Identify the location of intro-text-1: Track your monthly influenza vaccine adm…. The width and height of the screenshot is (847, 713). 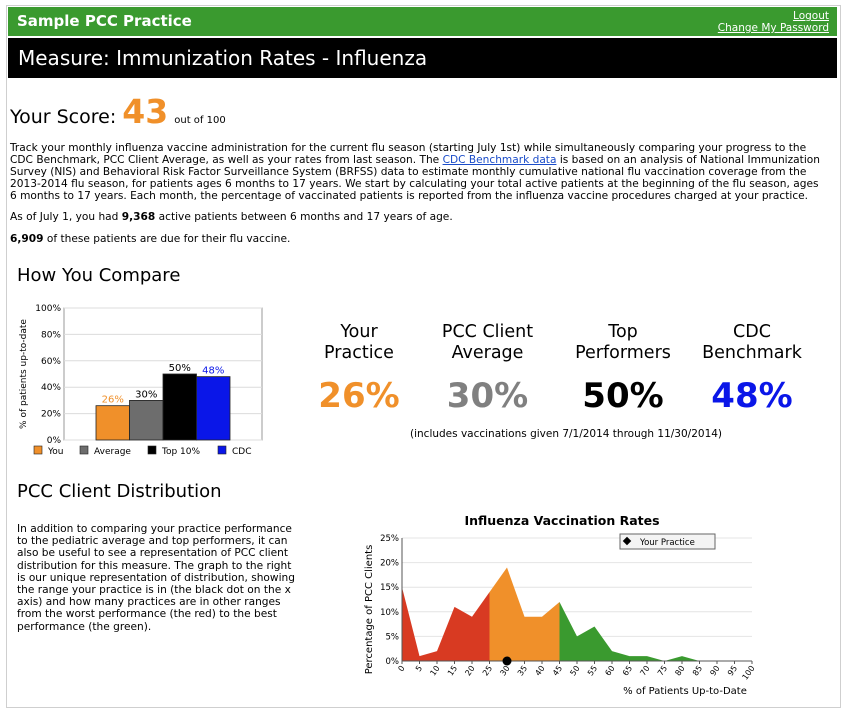
(408, 154).